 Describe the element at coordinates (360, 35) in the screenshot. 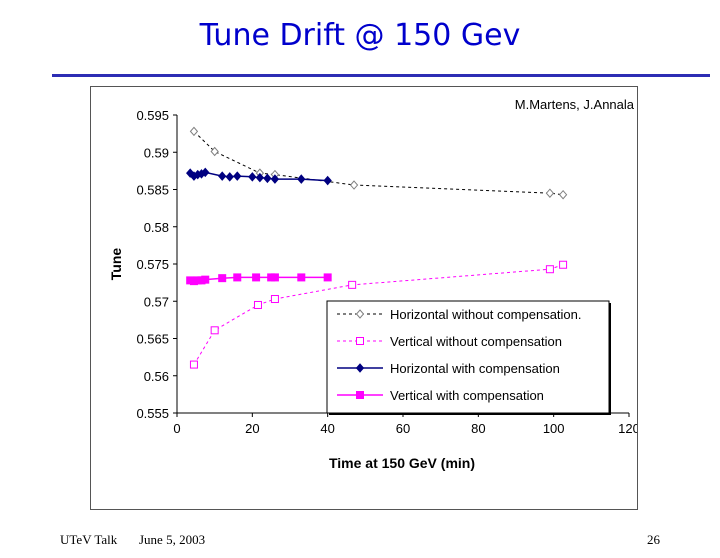

I see `slide-title: Tune Drift @ 150 Gev` at that location.